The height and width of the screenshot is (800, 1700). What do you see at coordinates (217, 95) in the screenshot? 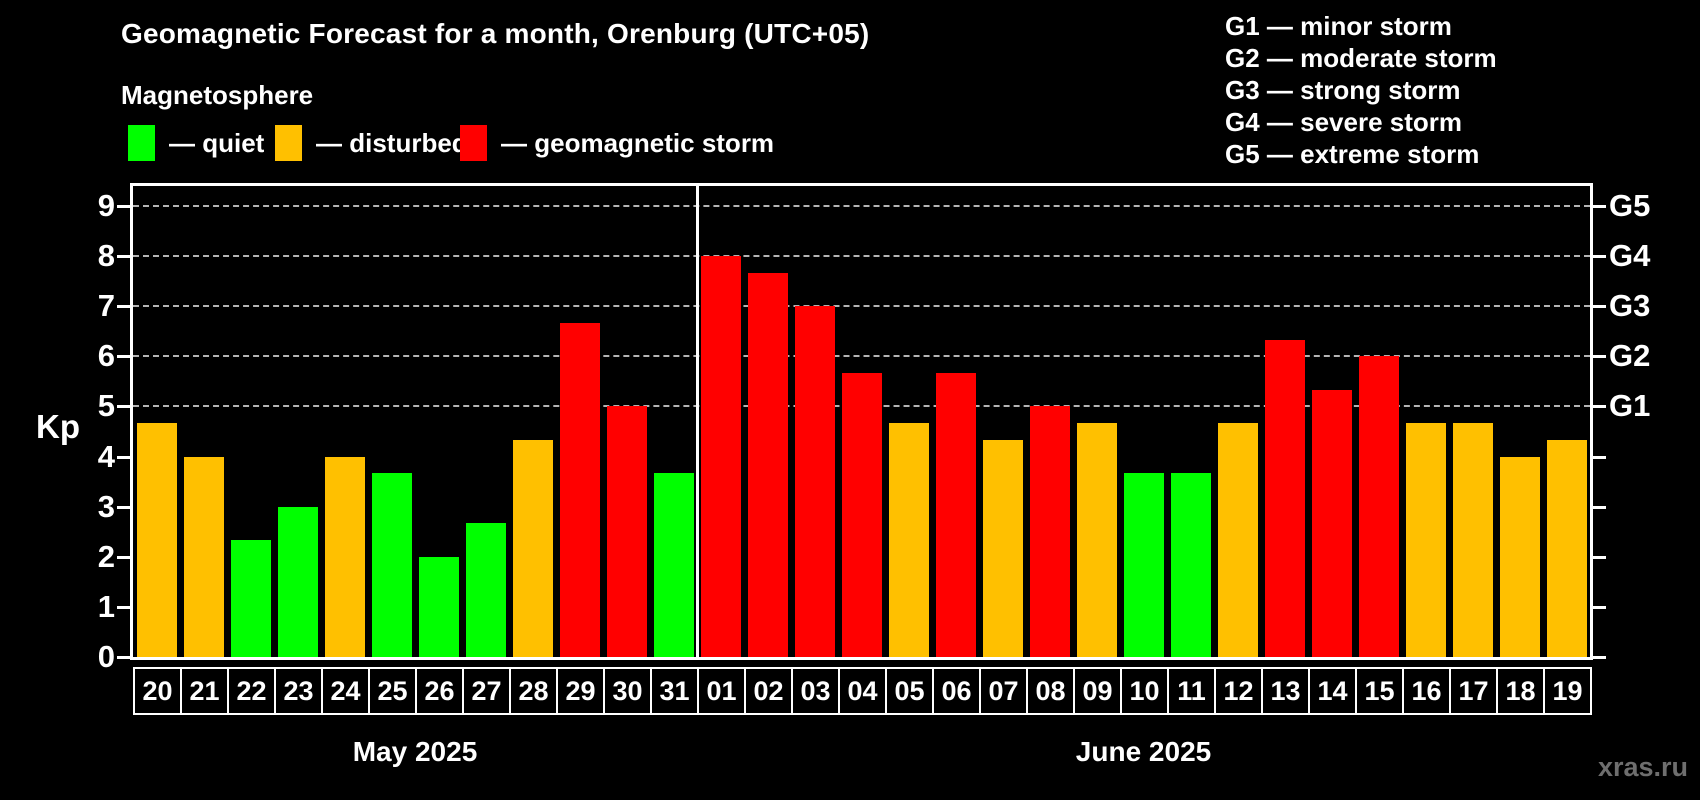
I see `chart-subtitle: Magnetosphere` at bounding box center [217, 95].